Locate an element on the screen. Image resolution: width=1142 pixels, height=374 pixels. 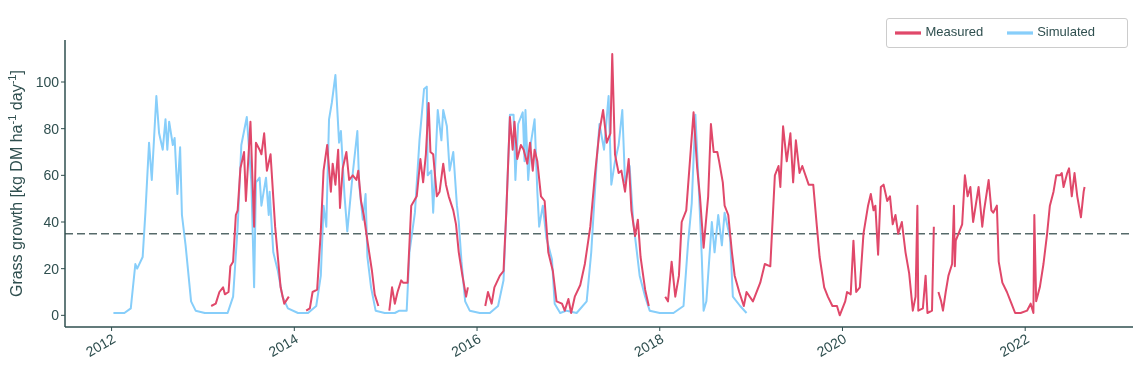
legend-label: Simulated is located at coordinates (1066, 32).